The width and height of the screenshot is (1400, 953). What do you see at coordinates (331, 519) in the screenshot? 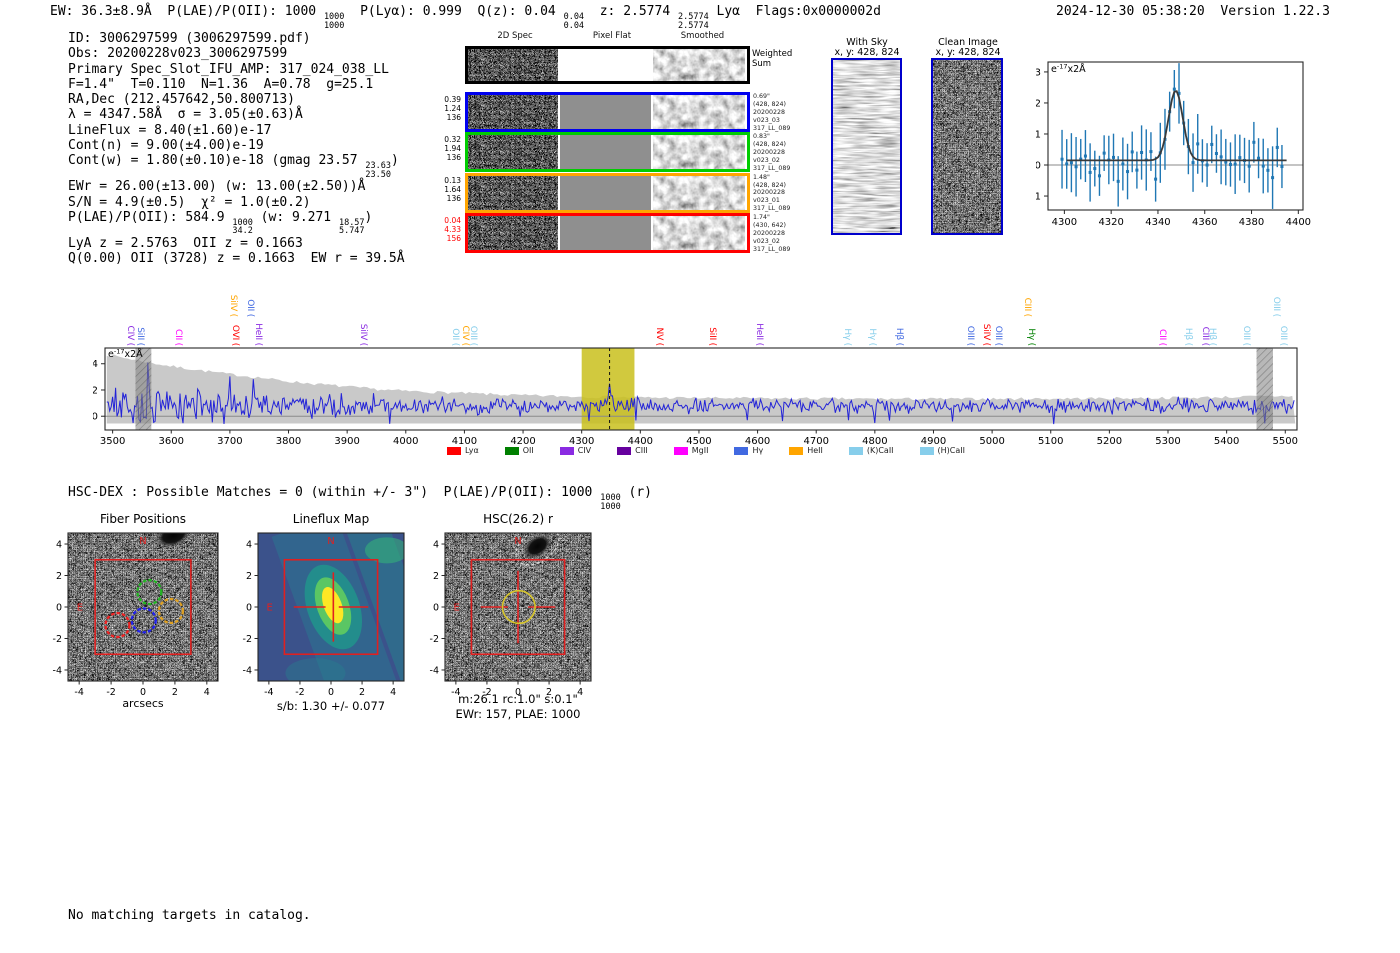
I see `lineflux-map-title: Lineflux Map` at bounding box center [331, 519].